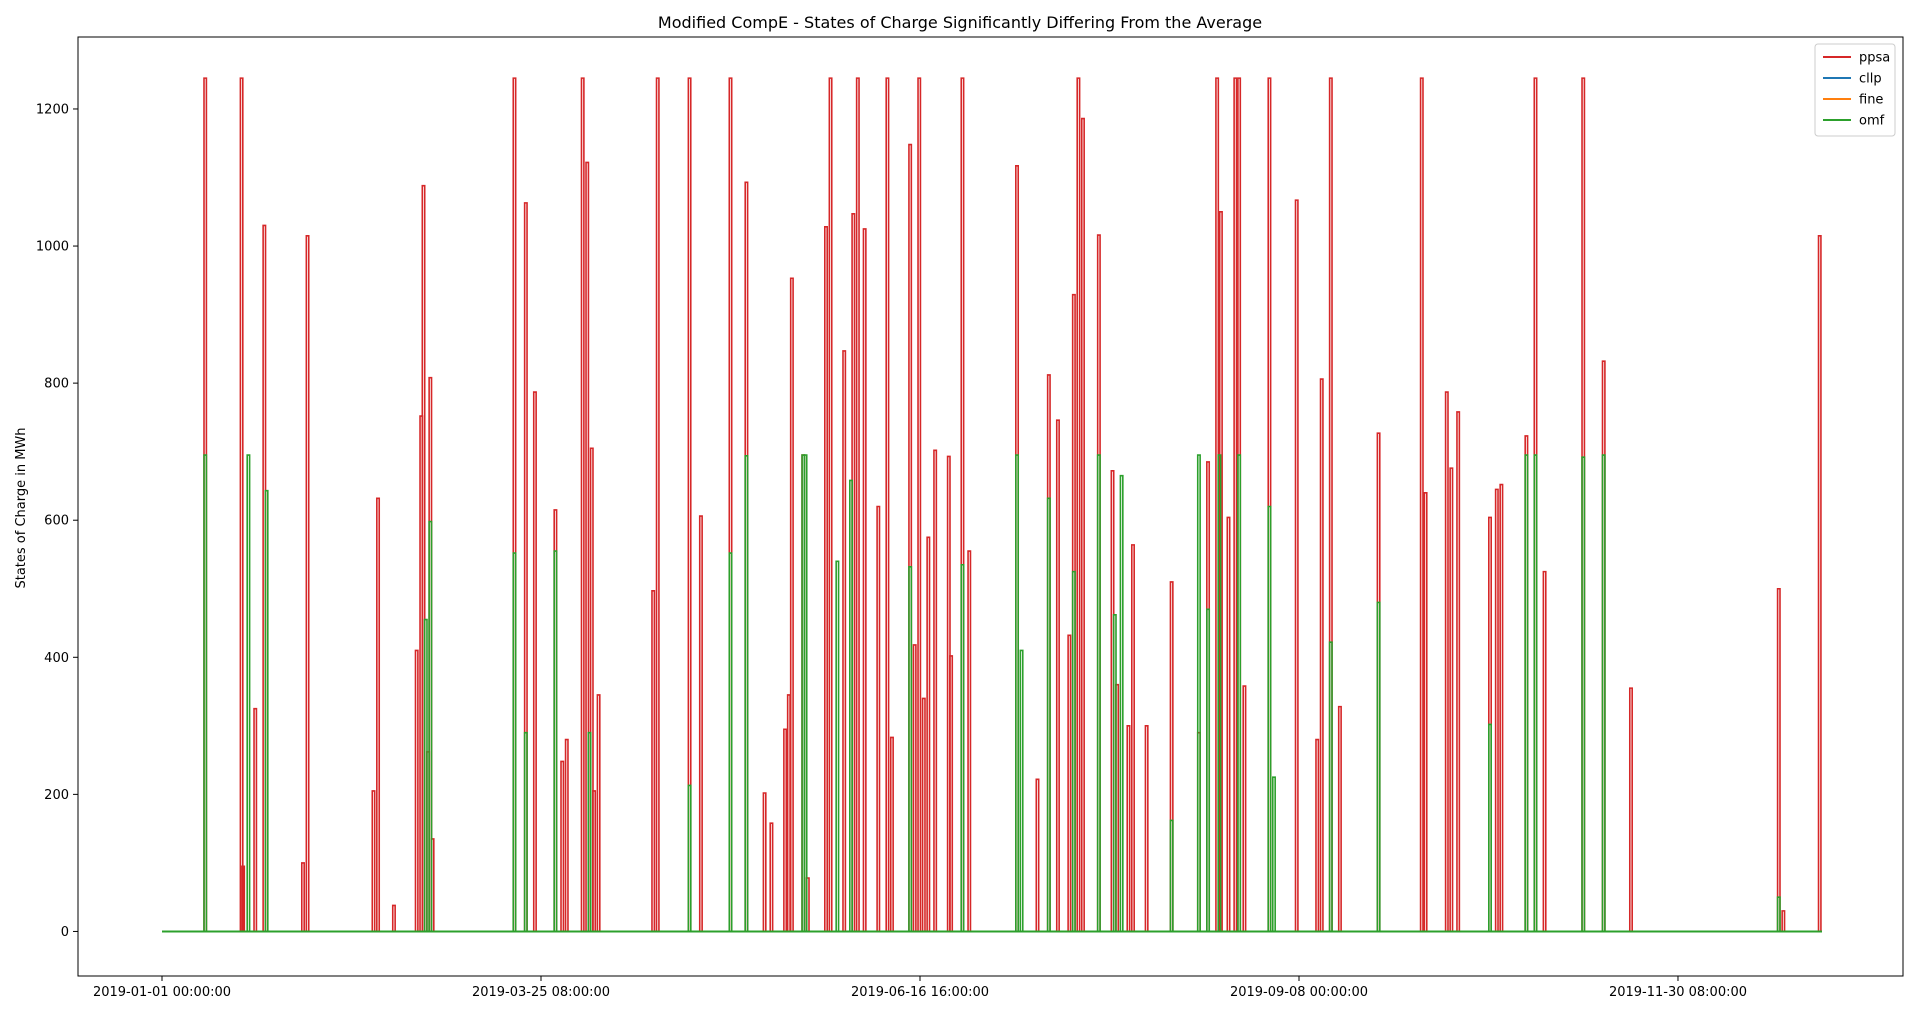 The width and height of the screenshot is (1920, 1017). I want to click on y-axis: 0 200 400 600 800 1000 1200, so click(57, 521).